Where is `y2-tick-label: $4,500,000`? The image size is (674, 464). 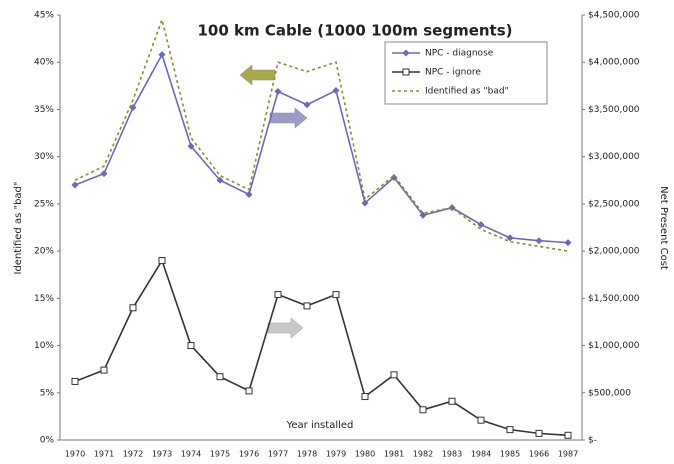 y2-tick-label: $4,500,000 is located at coordinates (614, 16).